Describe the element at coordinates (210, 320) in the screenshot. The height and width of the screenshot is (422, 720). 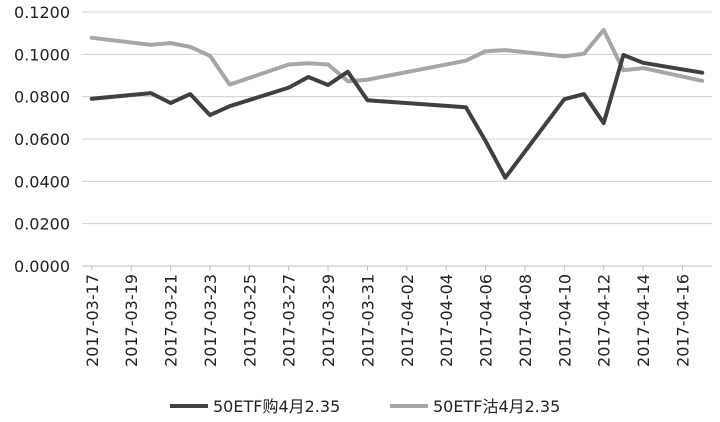
I see `x-tick-label: 2017-03-23` at that location.